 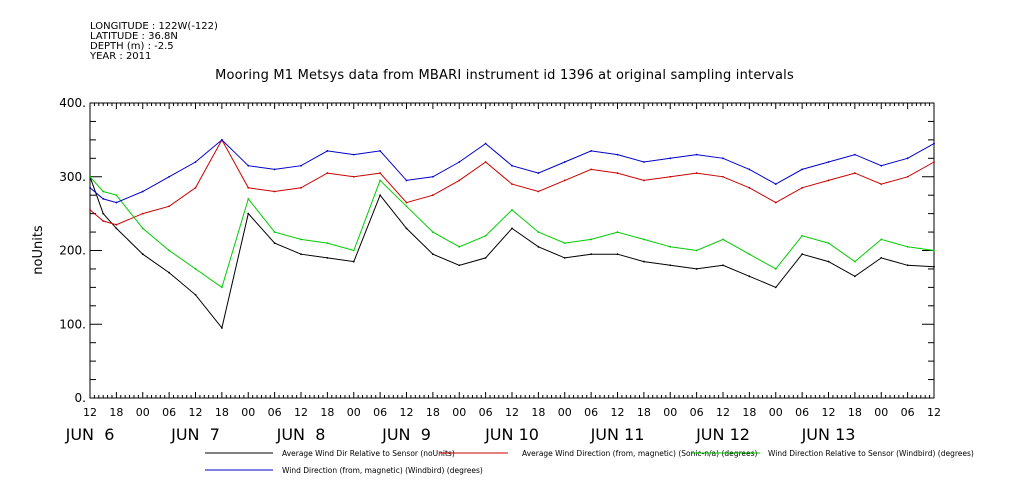 I want to click on x-date-label: JUN 7, so click(x=195, y=434).